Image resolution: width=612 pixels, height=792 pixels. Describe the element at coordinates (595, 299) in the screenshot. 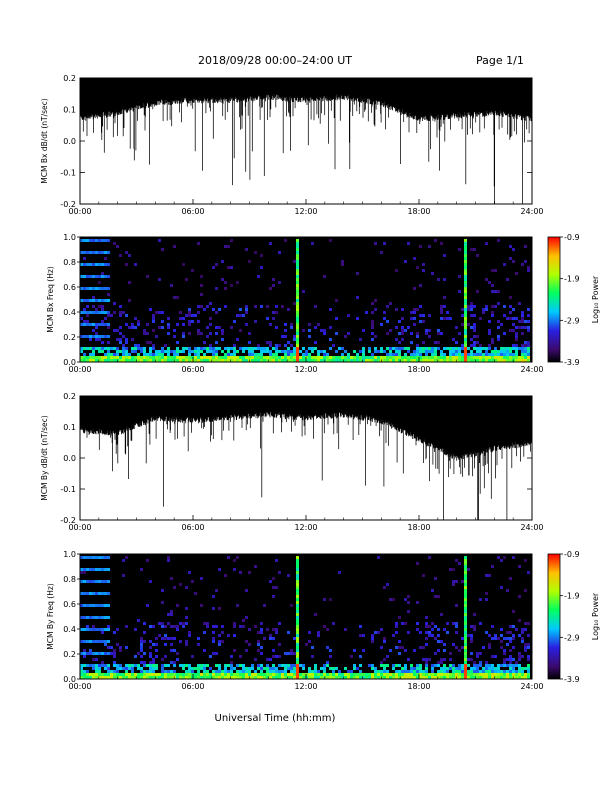

I see `colorbar-label: Log₁₀ Power` at that location.